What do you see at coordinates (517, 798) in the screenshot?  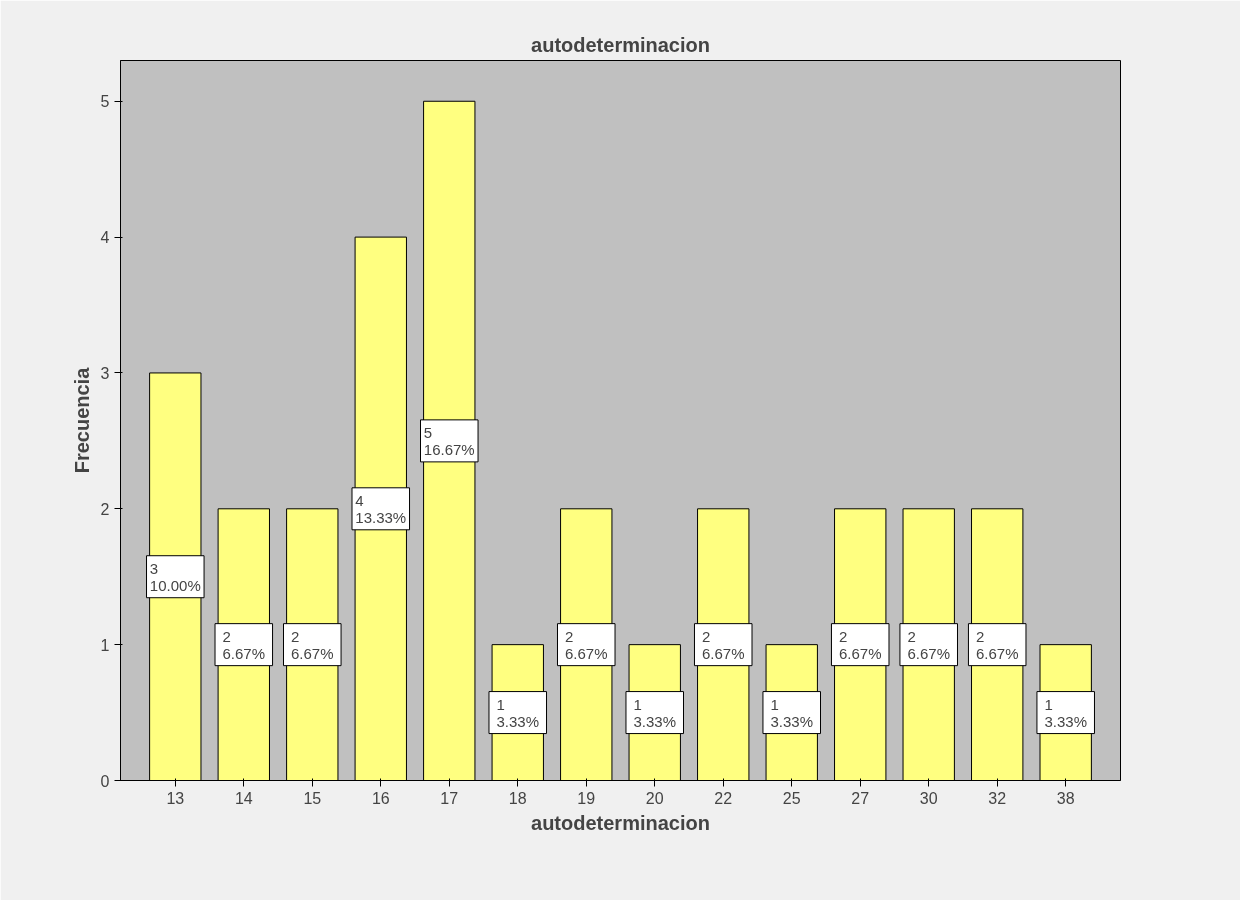 I see `x-tick-label: 18` at bounding box center [517, 798].